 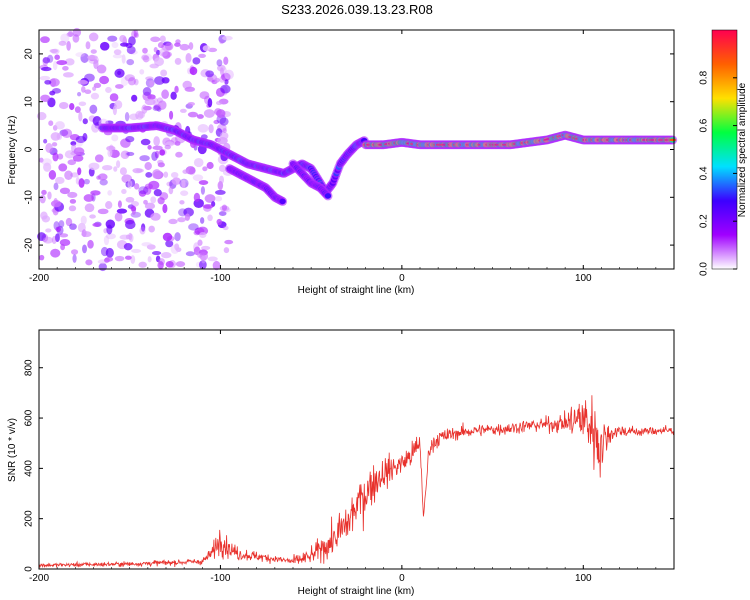 What do you see at coordinates (742, 149) in the screenshot?
I see `colorbar-label: Normalized spectral amplitude` at bounding box center [742, 149].